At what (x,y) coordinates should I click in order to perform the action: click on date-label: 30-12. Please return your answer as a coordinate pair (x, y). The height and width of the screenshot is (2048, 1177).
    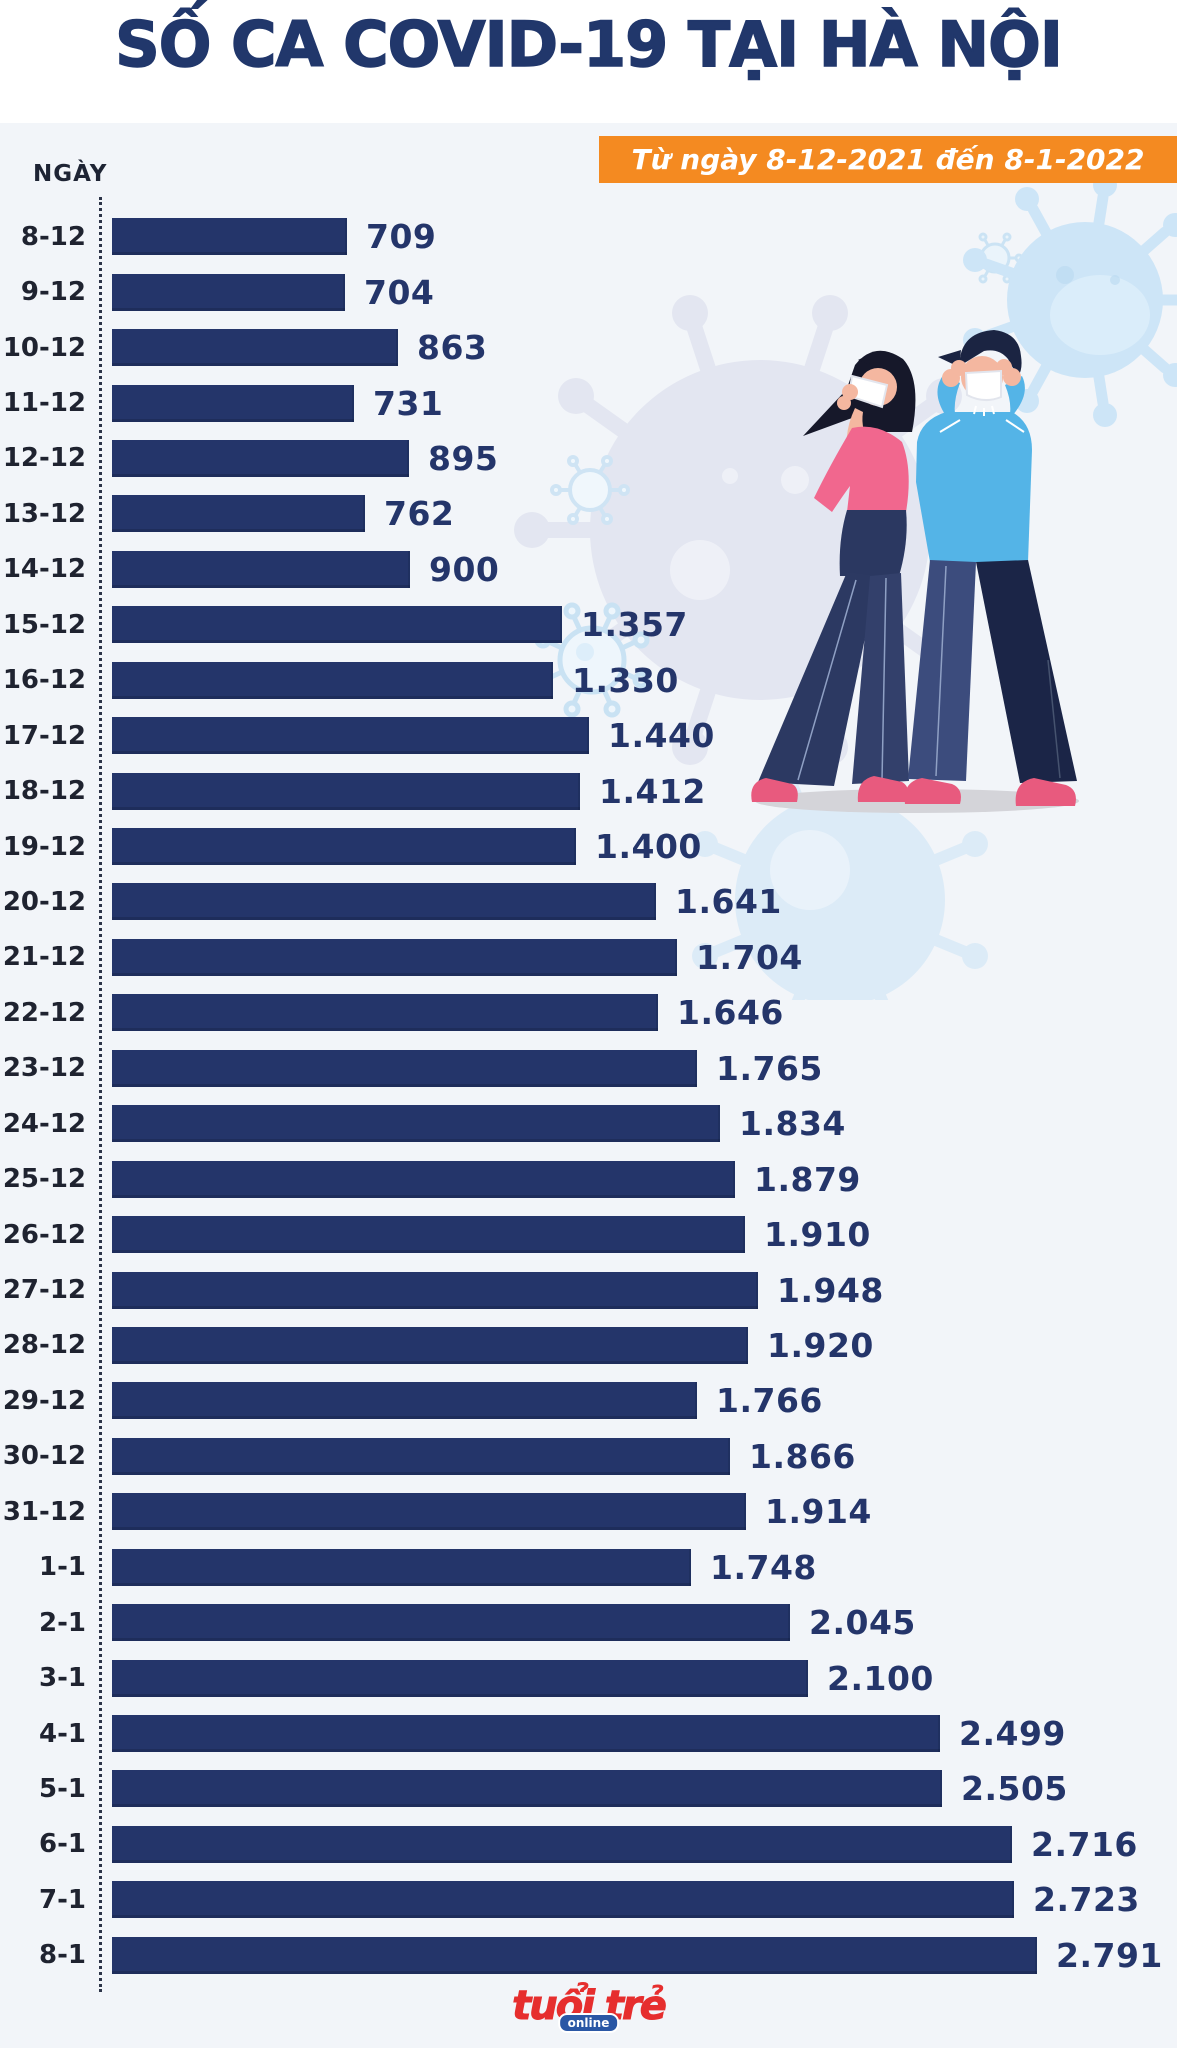
    Looking at the image, I should click on (44, 1456).